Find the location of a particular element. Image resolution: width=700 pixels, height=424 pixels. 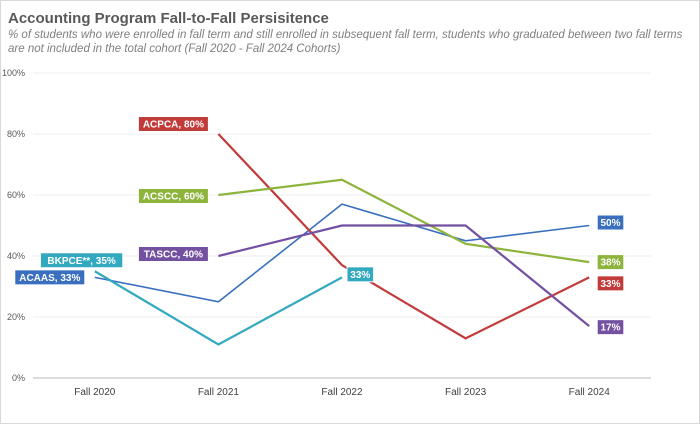

series-line-acscc is located at coordinates (404, 221).